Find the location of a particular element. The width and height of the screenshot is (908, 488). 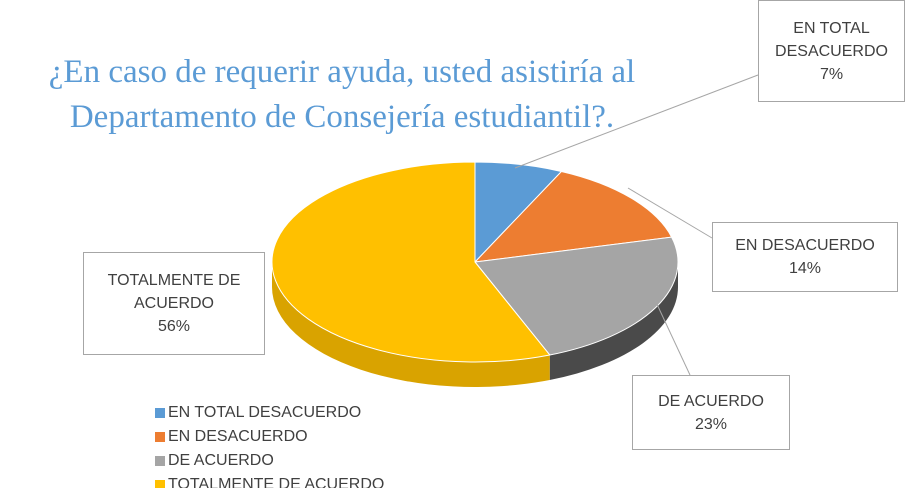

data-label-category: TOTALMENTE DE ACUERDO is located at coordinates (174, 292).